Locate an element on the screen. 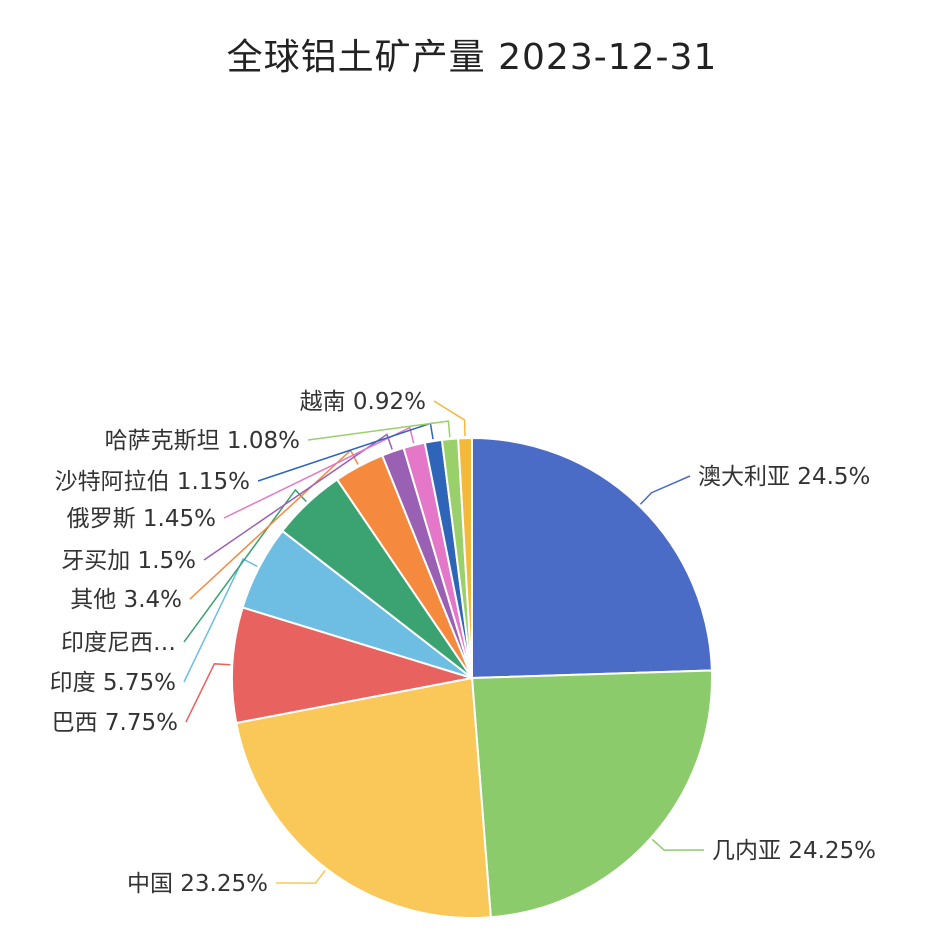  slice-label: 牙买加 1.5% is located at coordinates (128, 561).